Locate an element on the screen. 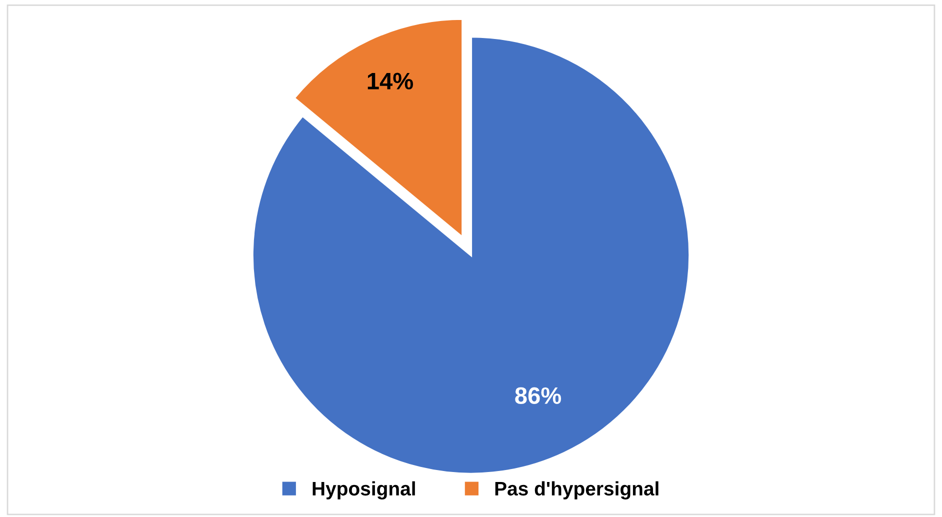 The height and width of the screenshot is (517, 942). legend-label: Hyposignal is located at coordinates (363, 490).